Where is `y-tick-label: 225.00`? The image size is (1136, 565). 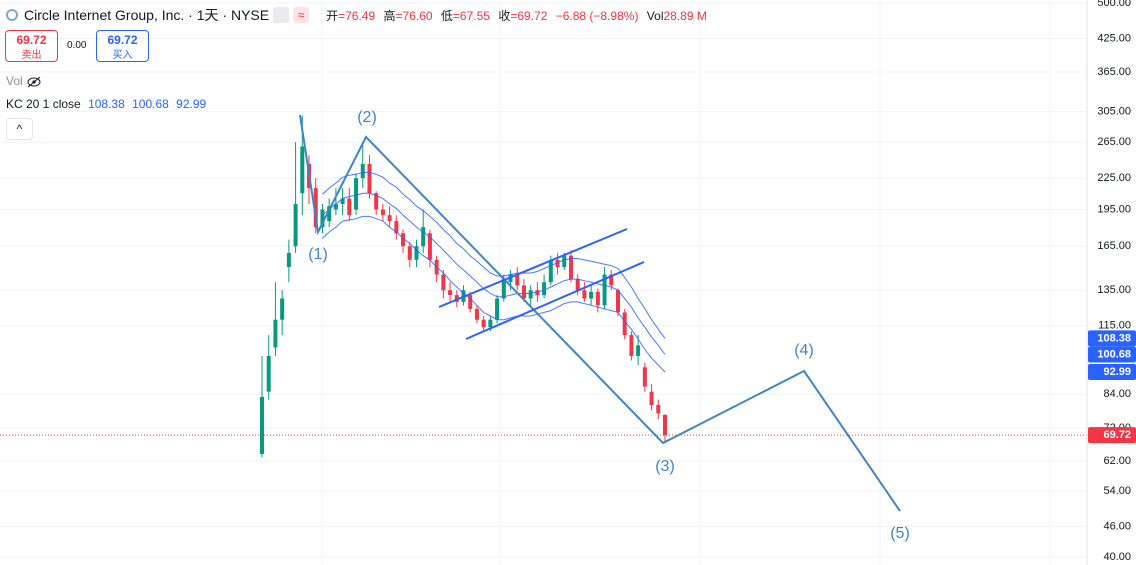 y-tick-label: 225.00 is located at coordinates (1114, 178).